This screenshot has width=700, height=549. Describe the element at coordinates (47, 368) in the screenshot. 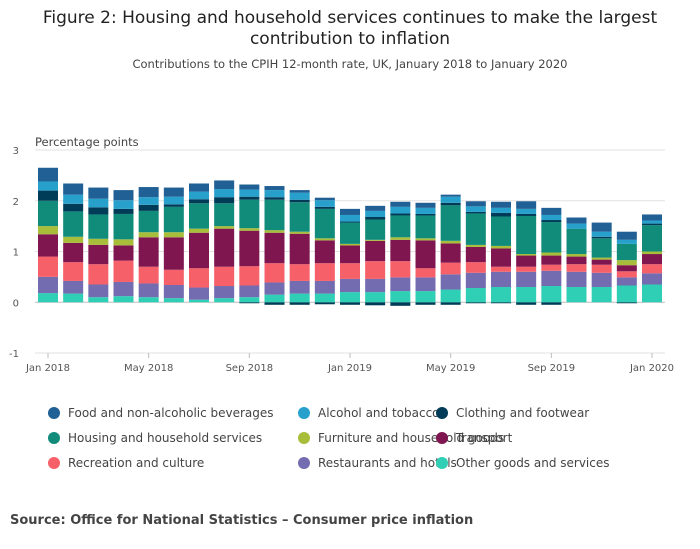

I see `x-tick-label: Jan 2018` at that location.